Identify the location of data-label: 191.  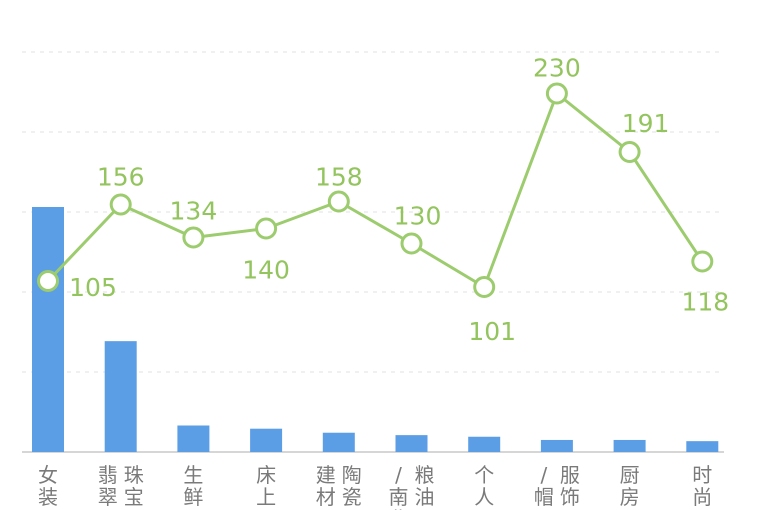
(646, 123).